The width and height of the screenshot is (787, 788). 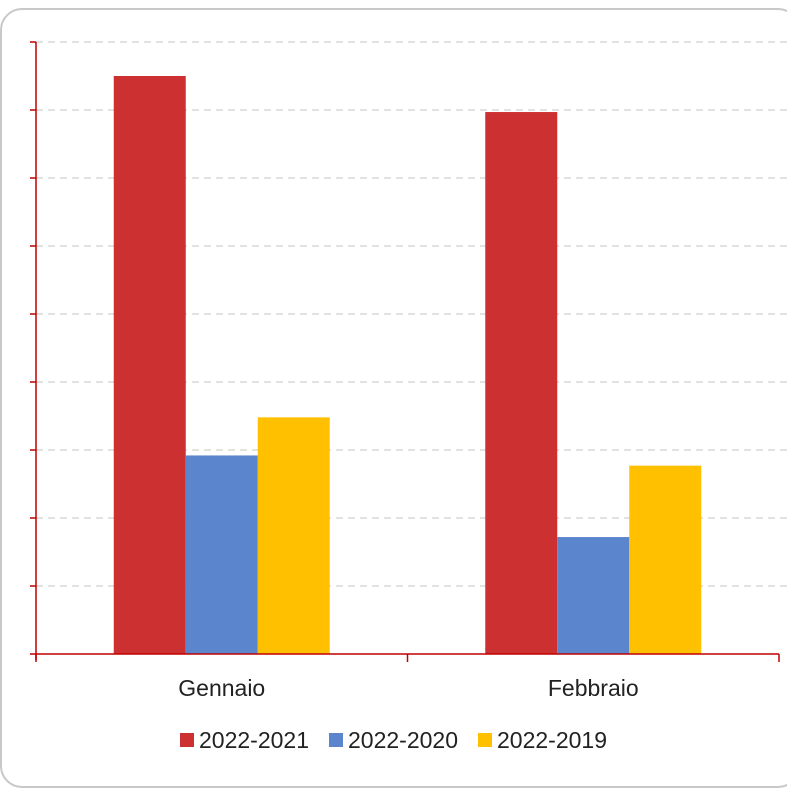 What do you see at coordinates (593, 688) in the screenshot?
I see `x-tick-label: Febbraio` at bounding box center [593, 688].